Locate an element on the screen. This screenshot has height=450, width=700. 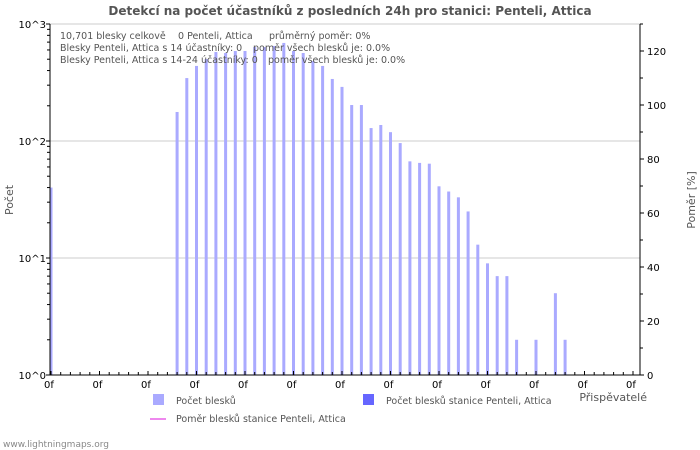
legend-label-count: Počet blesků is located at coordinates (206, 401).